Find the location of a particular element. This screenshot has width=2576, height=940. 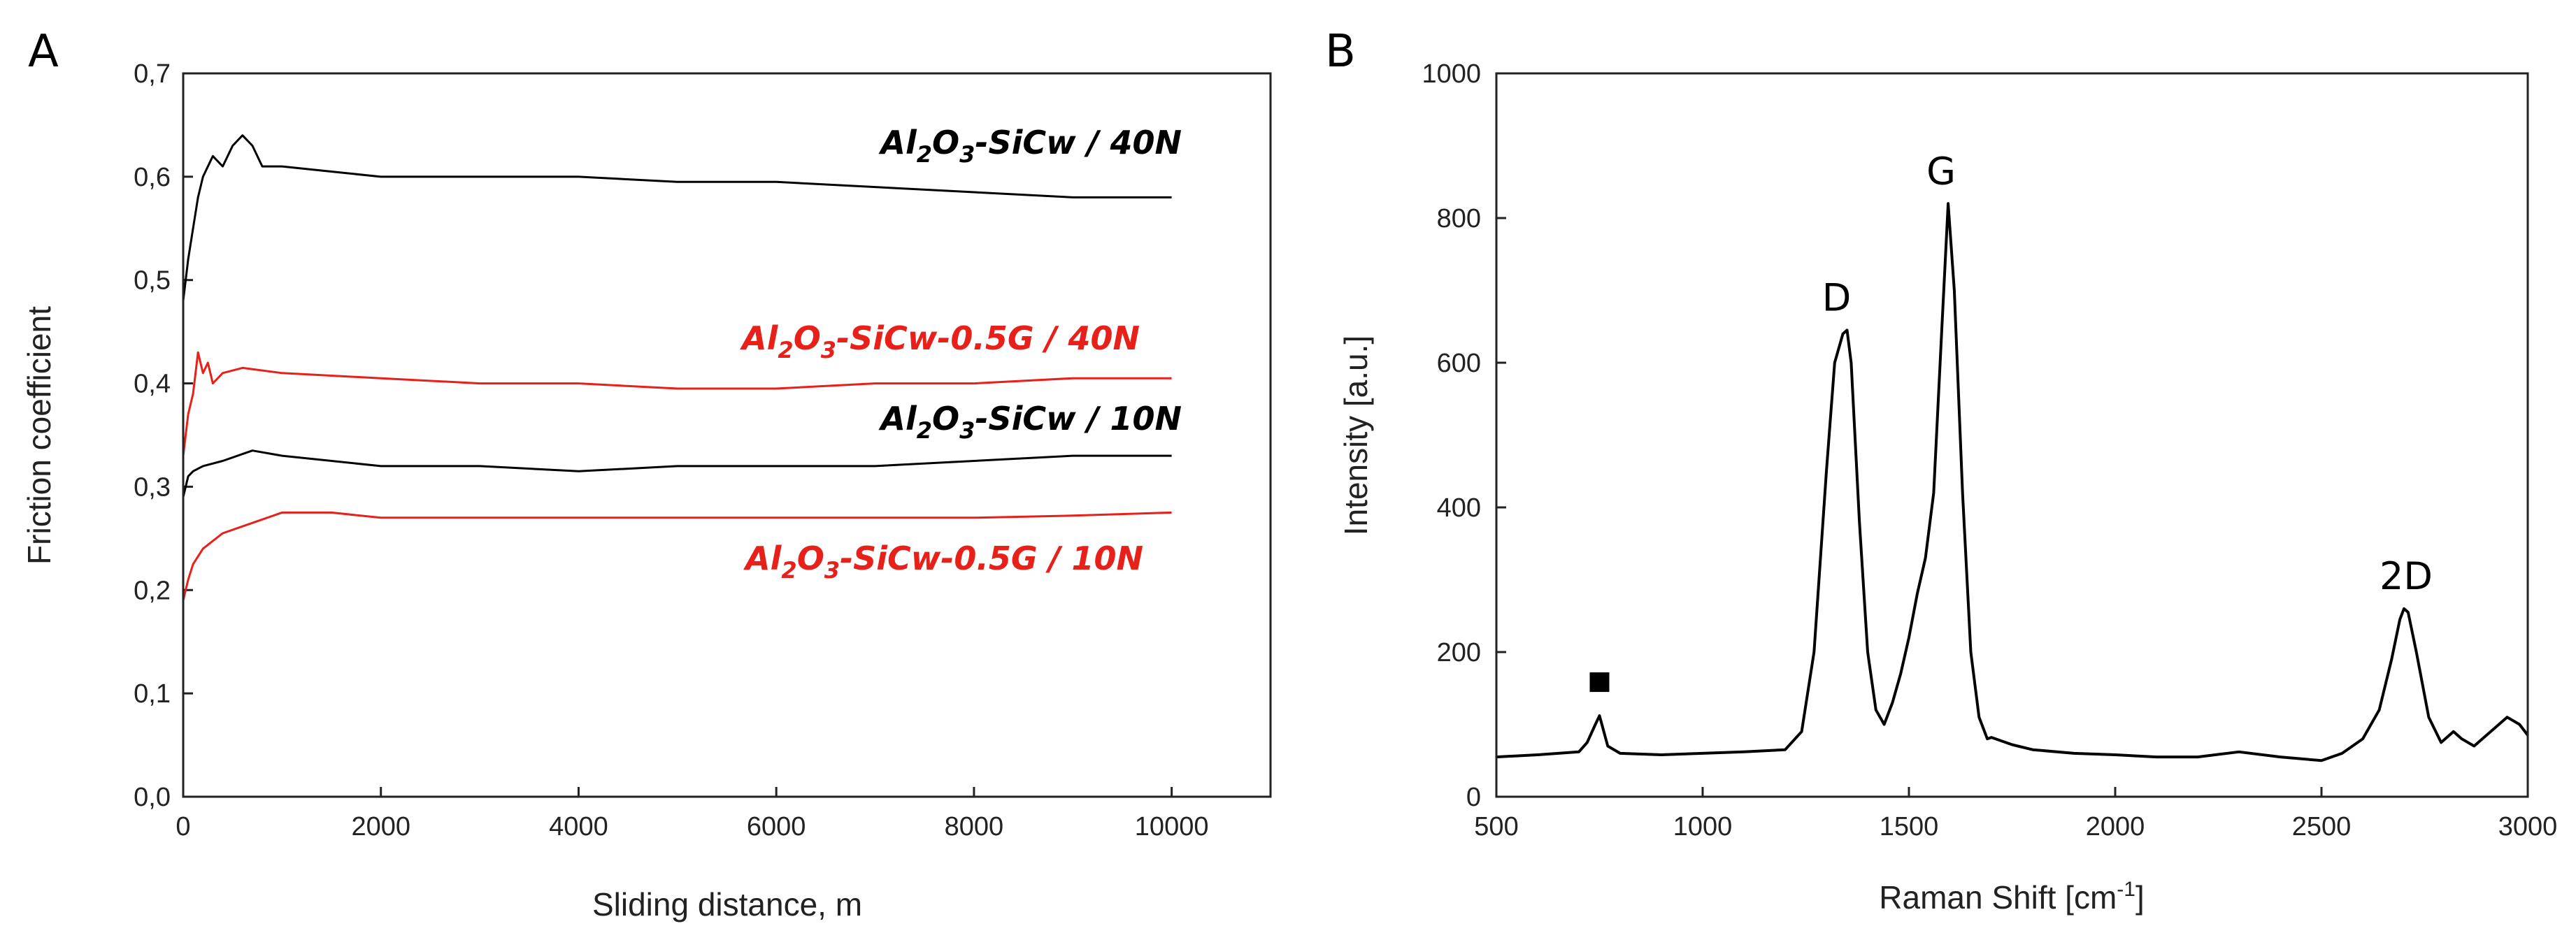

peak-label-g: G is located at coordinates (1941, 171).